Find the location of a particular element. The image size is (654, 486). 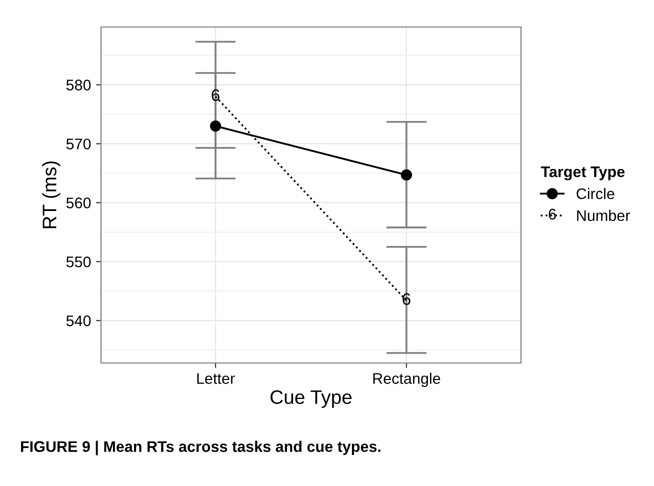

legend-title: Target Type is located at coordinates (582, 173).